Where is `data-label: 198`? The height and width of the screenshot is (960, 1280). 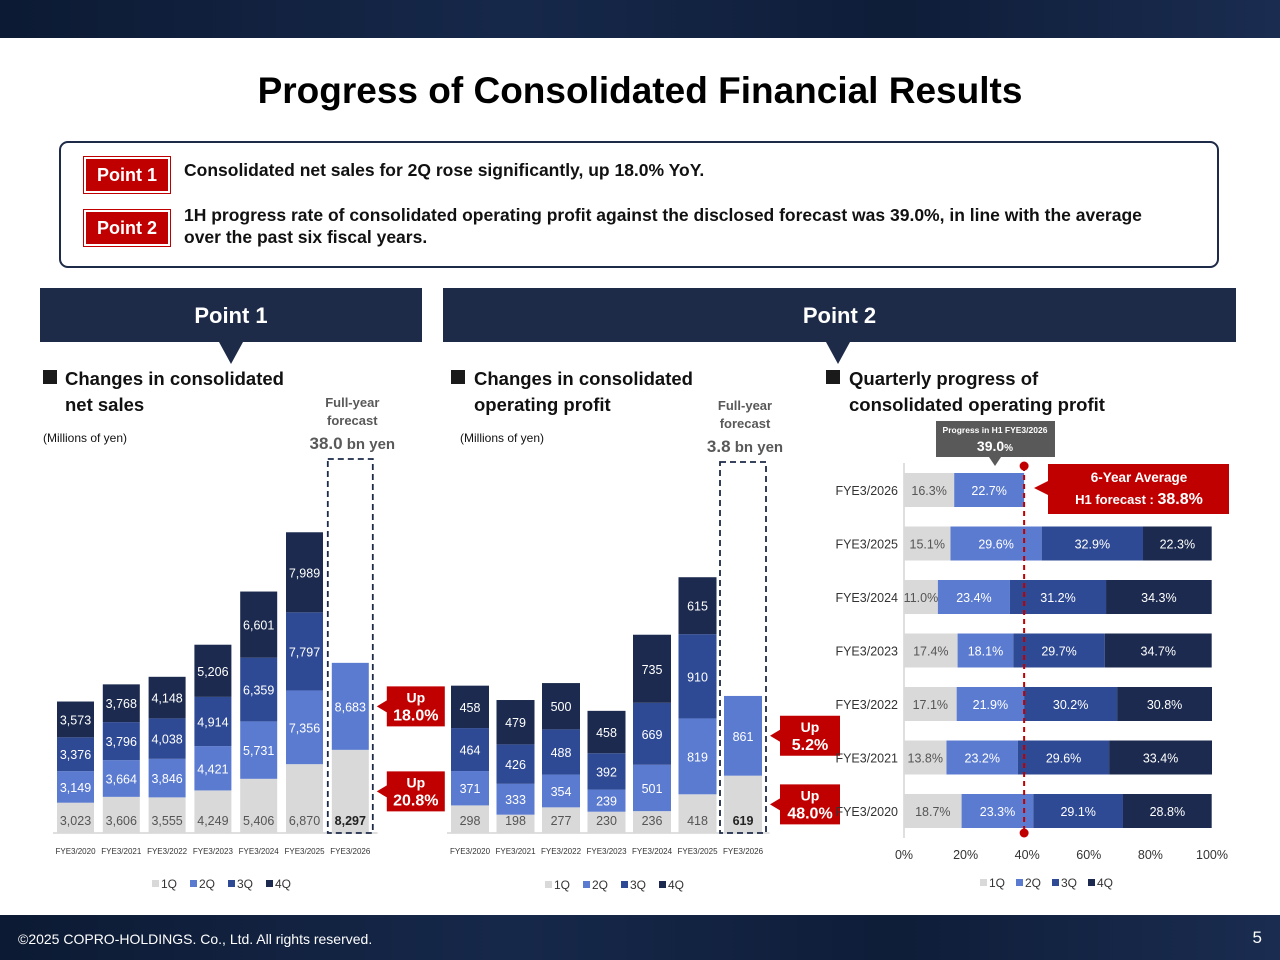 data-label: 198 is located at coordinates (515, 821).